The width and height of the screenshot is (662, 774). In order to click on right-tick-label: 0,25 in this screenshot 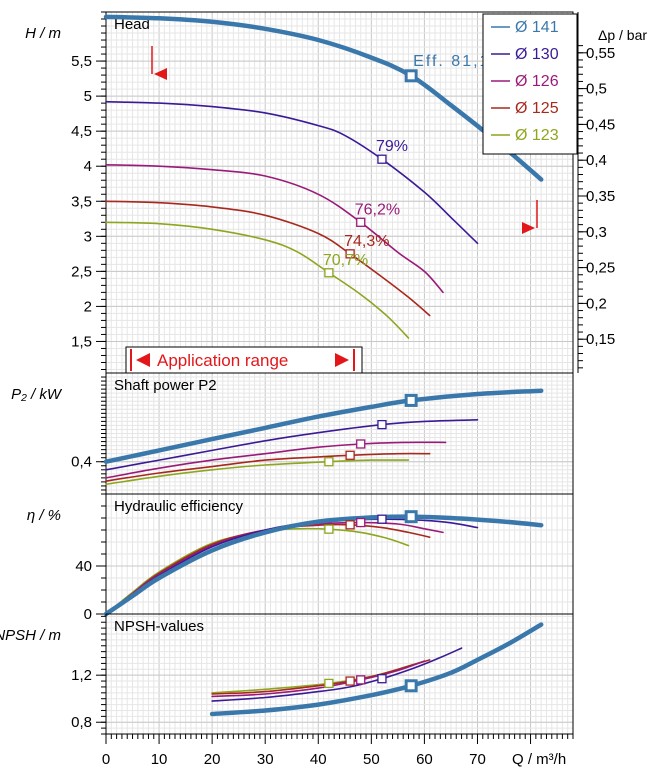, I will do `click(600, 268)`.